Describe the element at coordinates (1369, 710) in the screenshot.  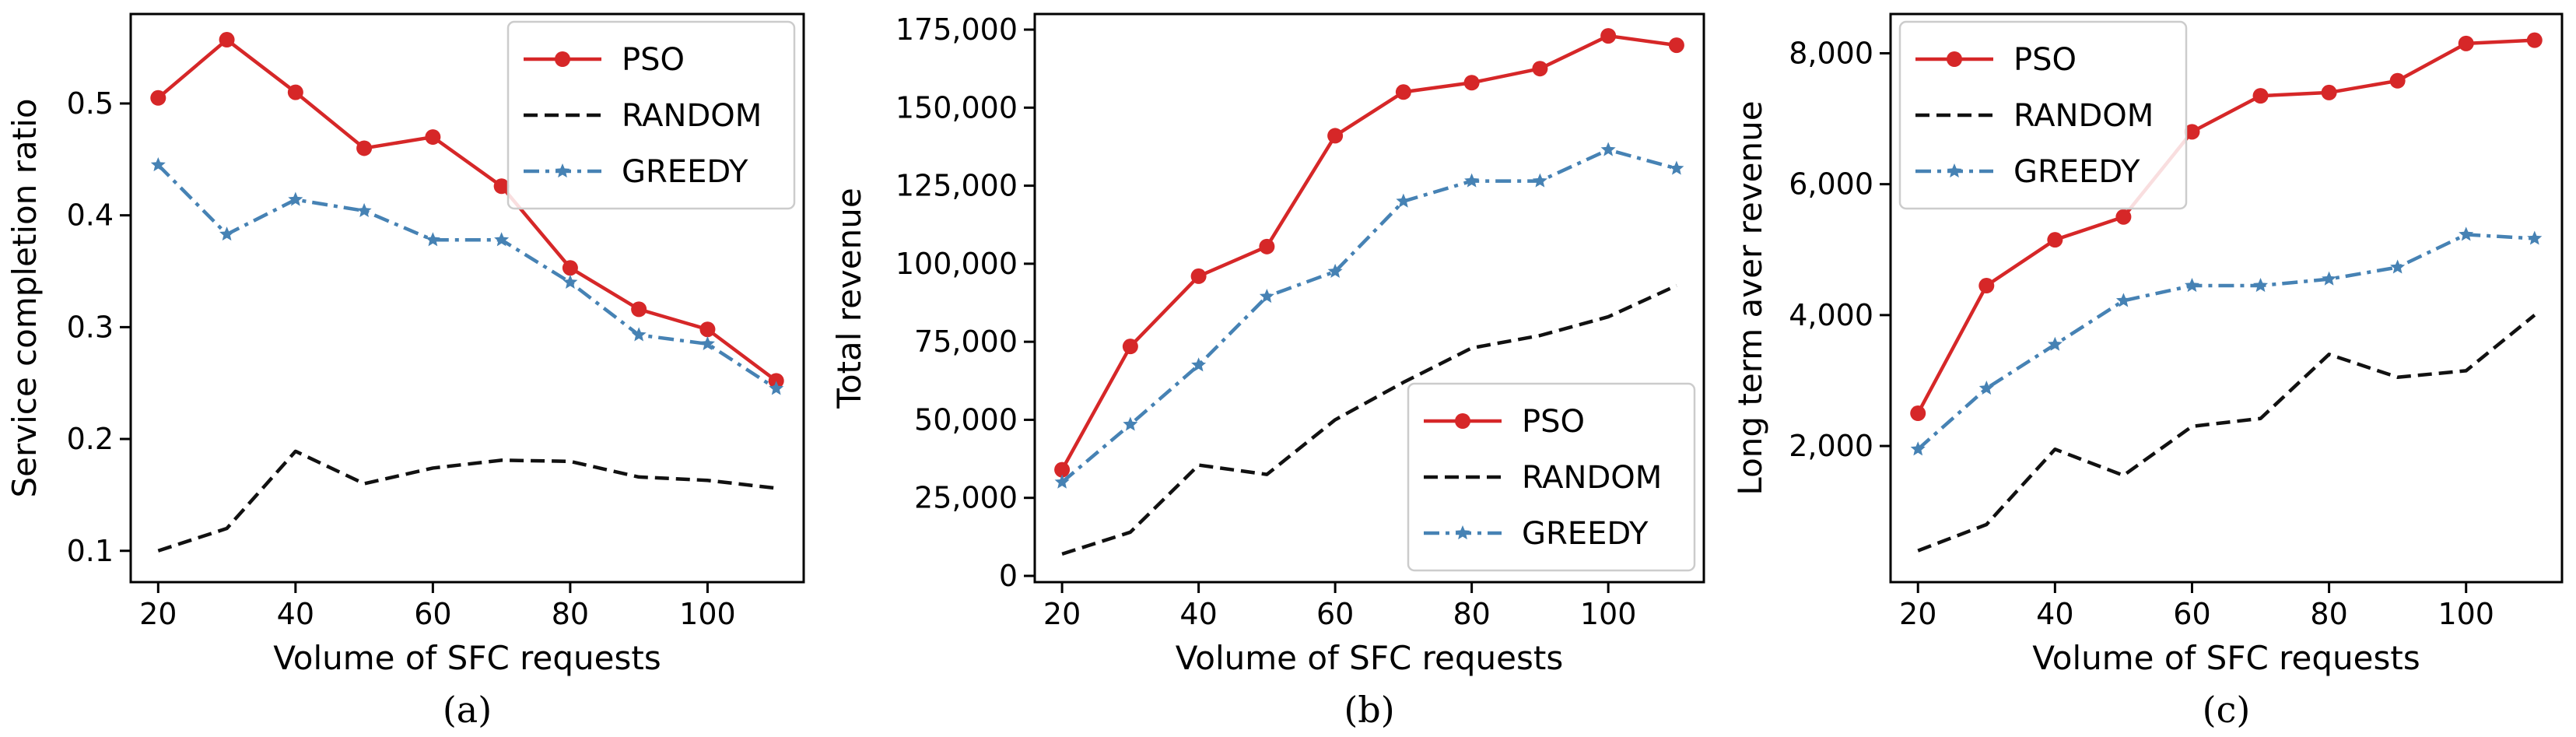
I see `panel-caption: (b)` at that location.